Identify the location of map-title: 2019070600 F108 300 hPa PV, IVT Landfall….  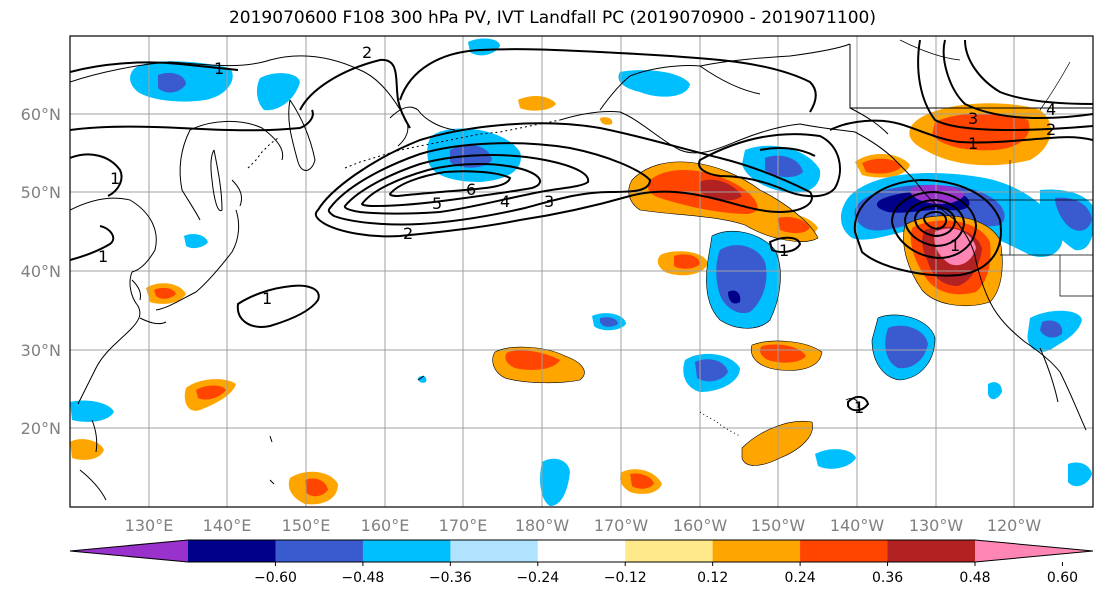
(552, 18).